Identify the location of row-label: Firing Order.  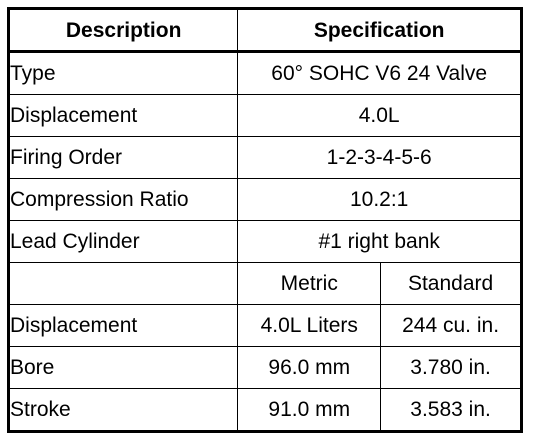
(123, 157).